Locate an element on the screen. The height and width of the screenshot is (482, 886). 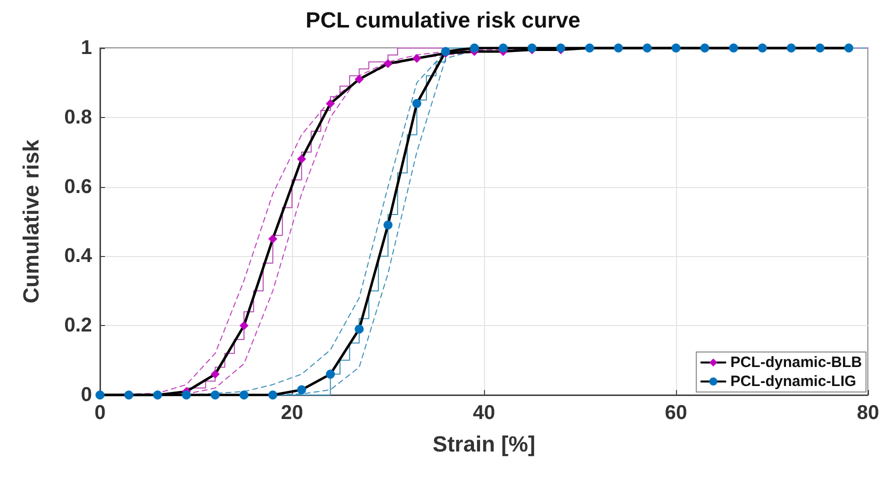
y-tick-label: 0.2 is located at coordinates (78, 325).